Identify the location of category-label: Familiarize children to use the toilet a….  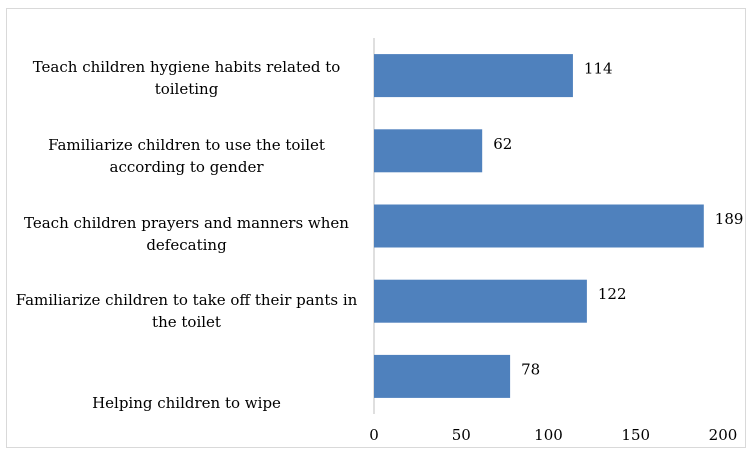
(186, 156).